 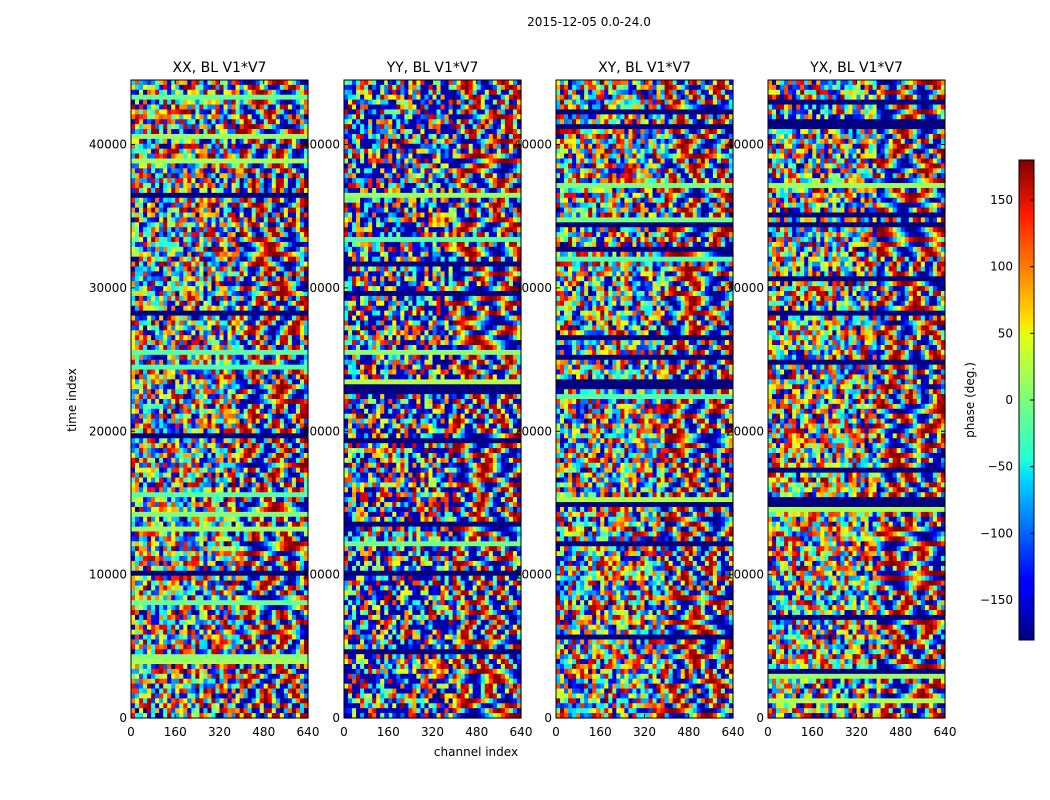 I want to click on colorbar: −150 −100 −50 0 50 100 150 phase (deg.), so click(x=999, y=400).